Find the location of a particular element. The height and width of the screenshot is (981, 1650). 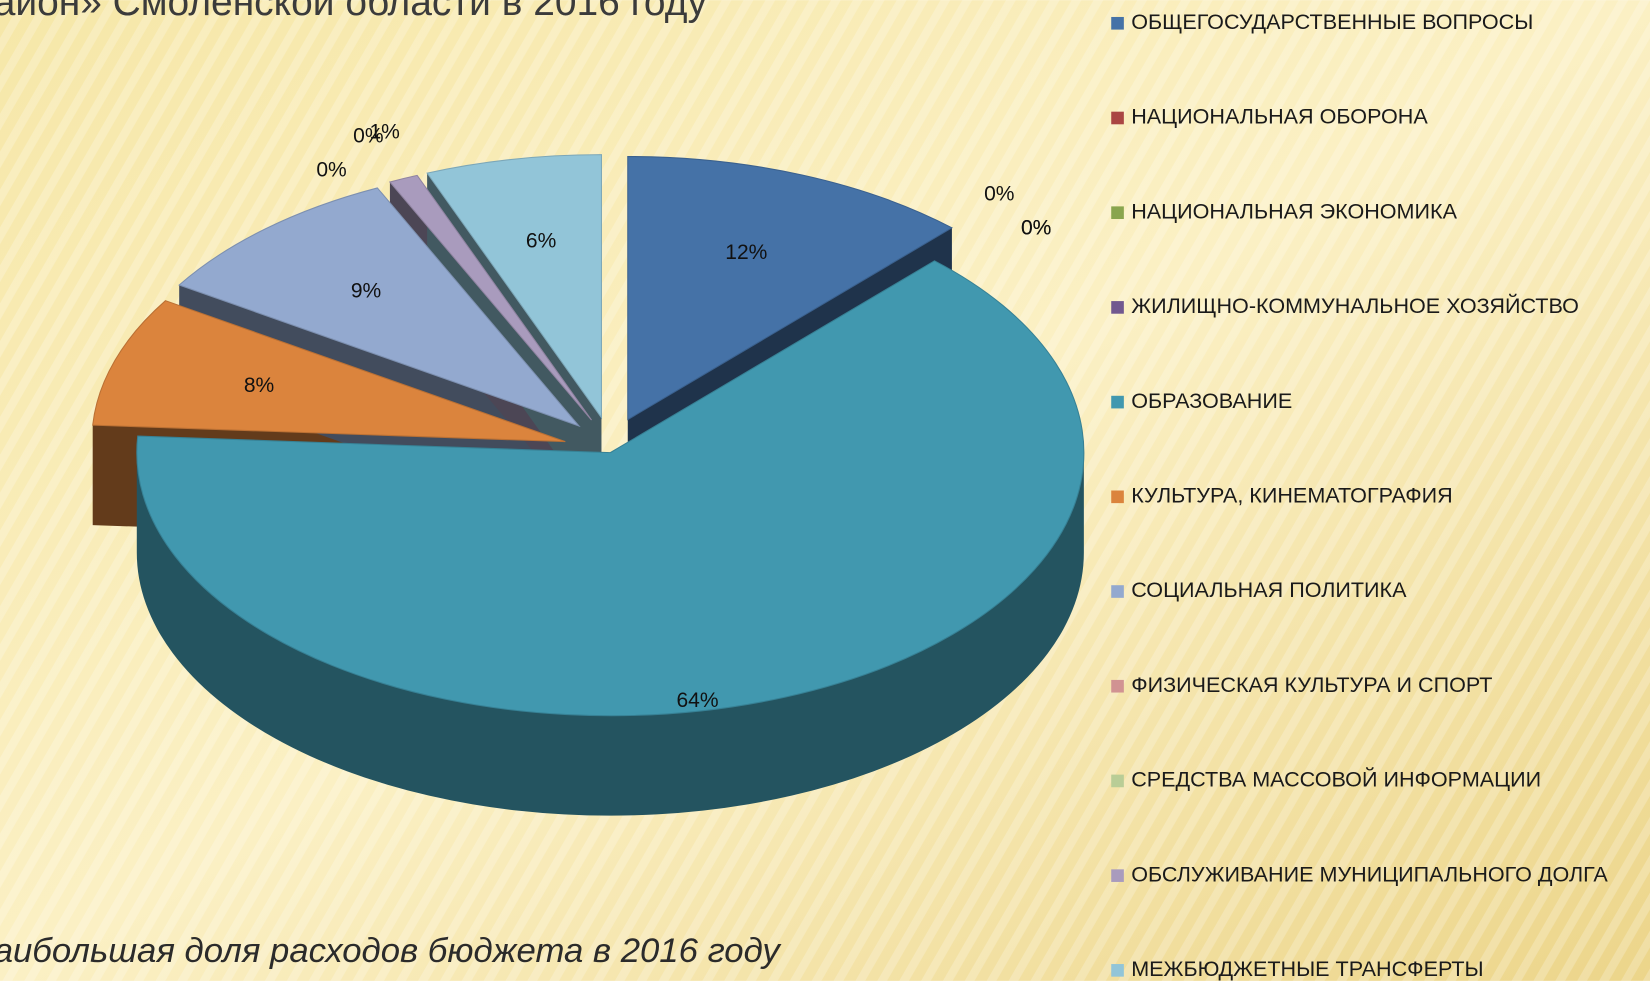

legend-label: ОБРАЗОВАНИЕ is located at coordinates (1211, 400).